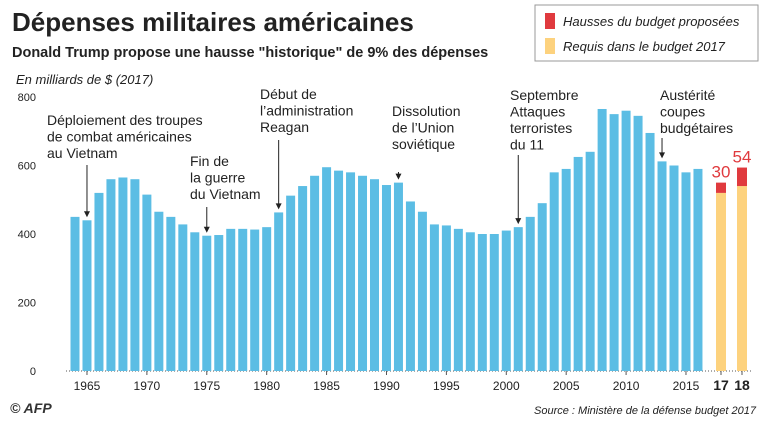  I want to click on data-label: 54, so click(742, 157).